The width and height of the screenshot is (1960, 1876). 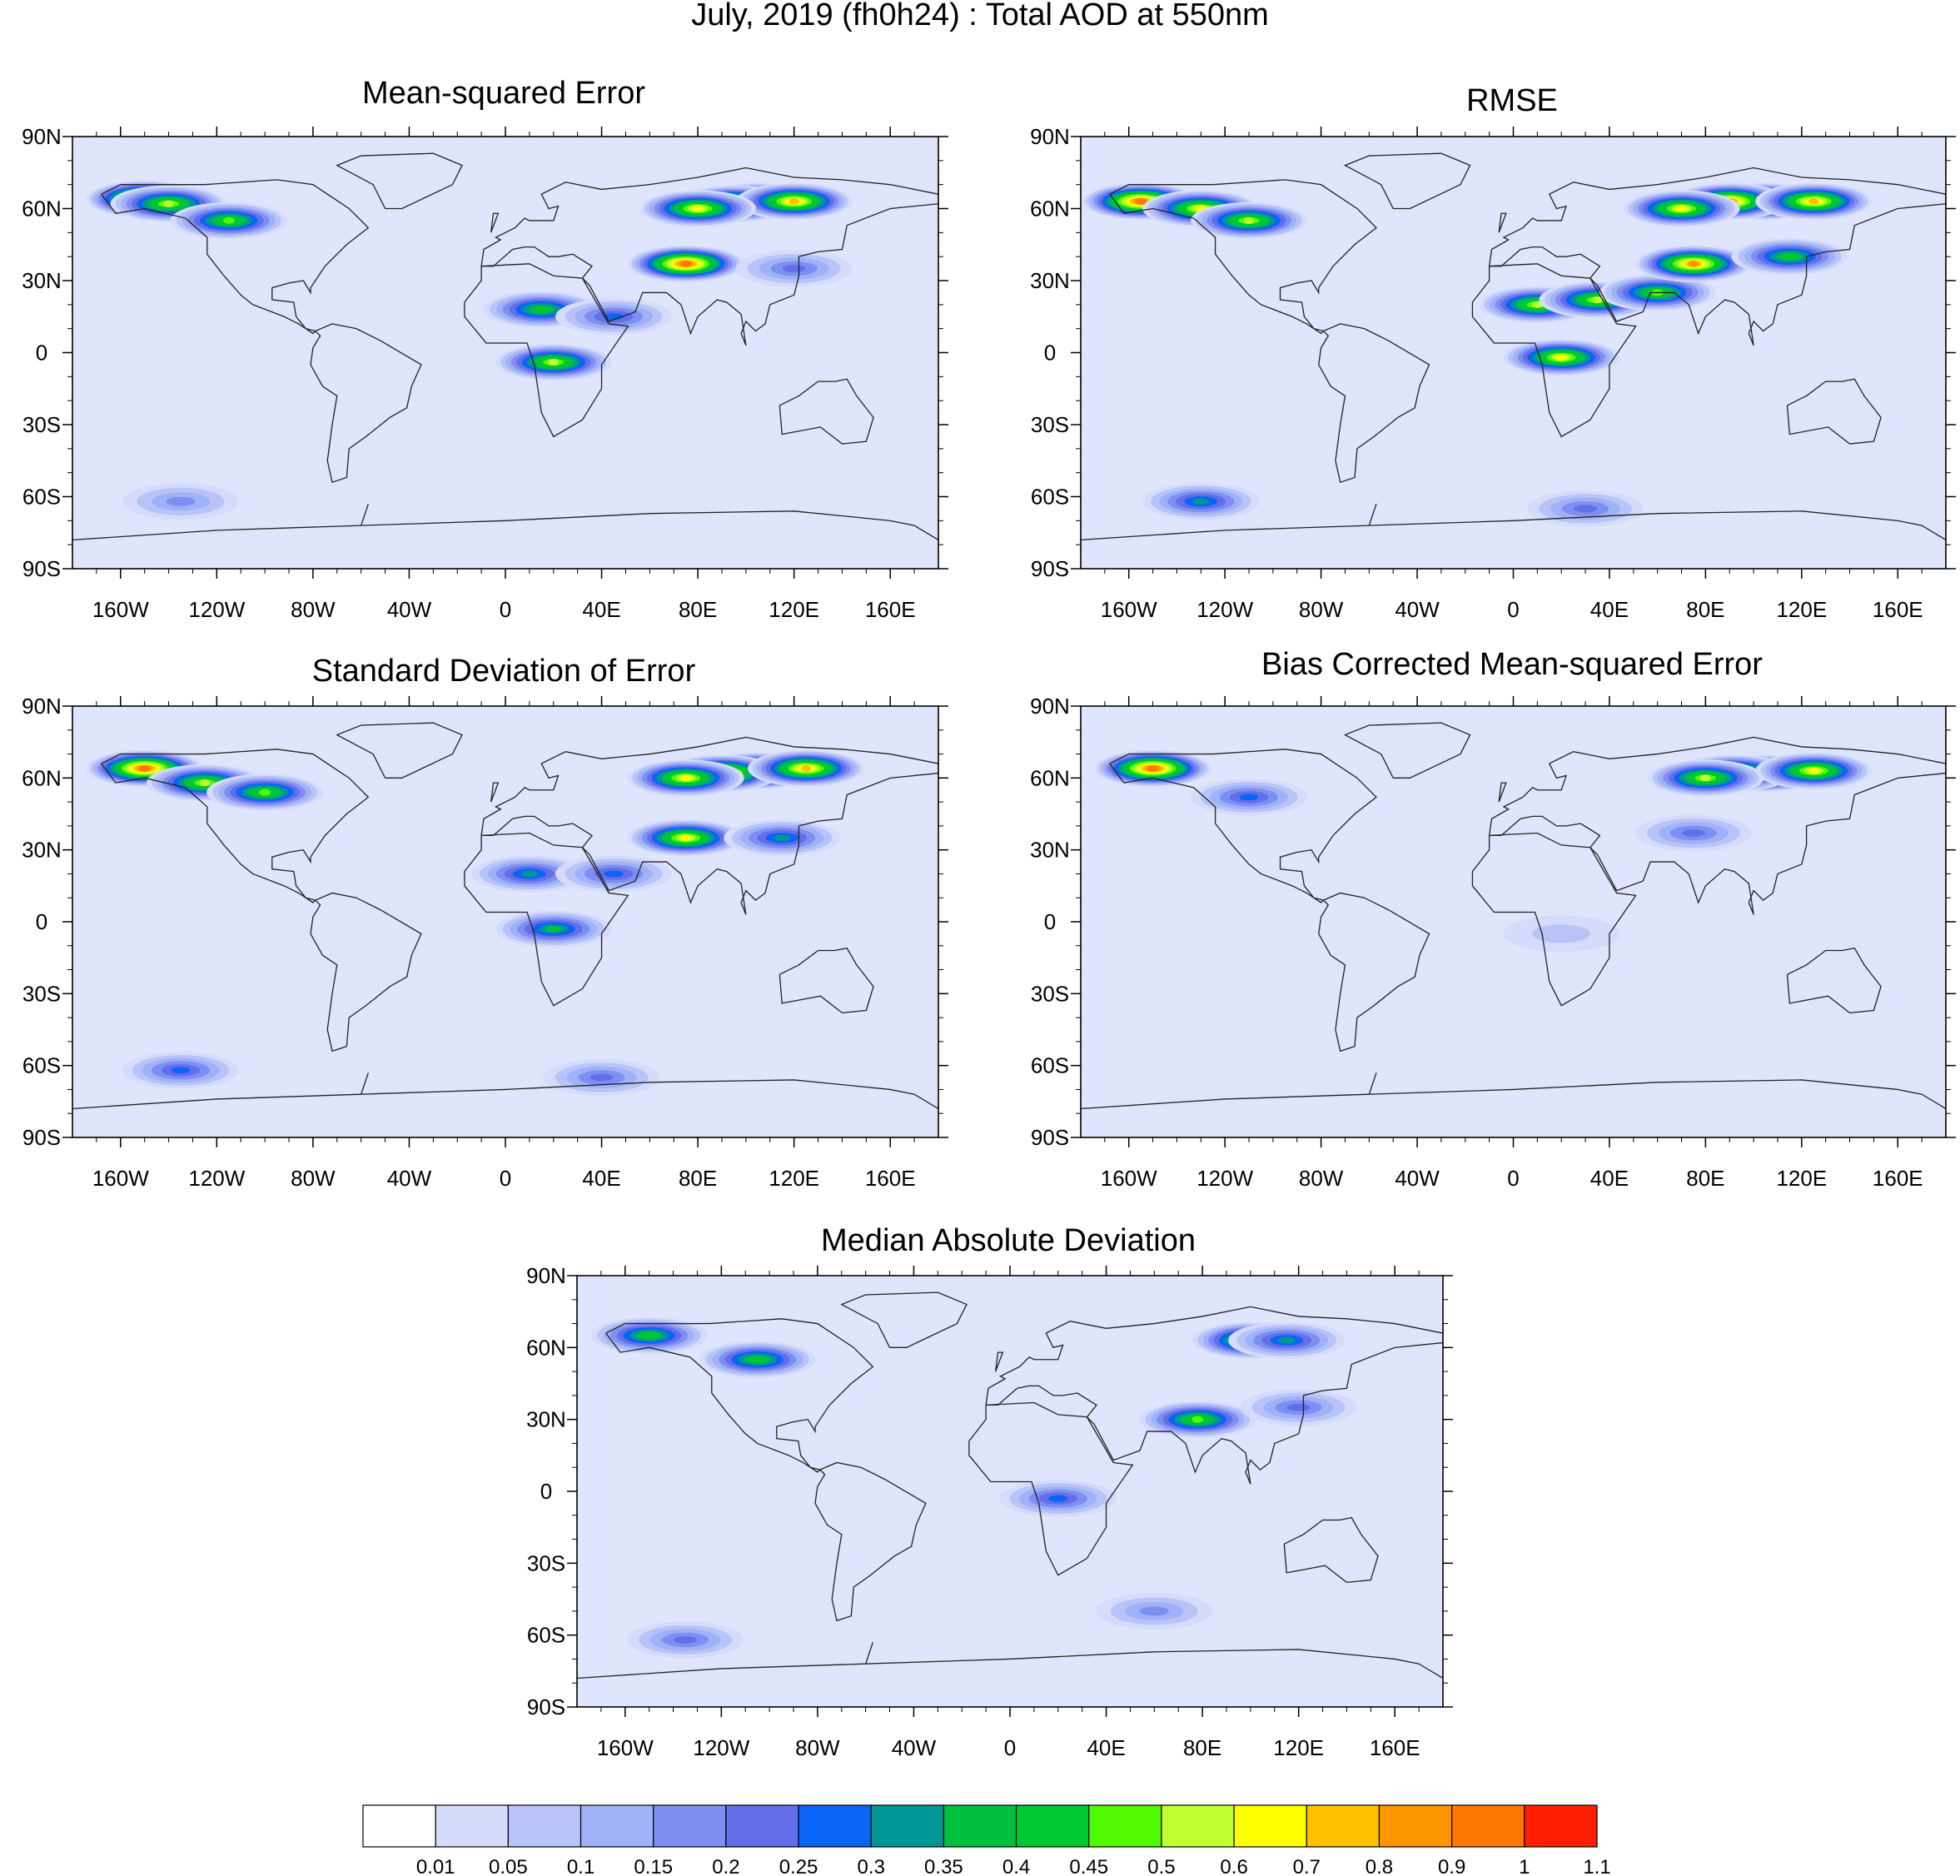 I want to click on colorbar-label: 0.6, so click(x=1233, y=1866).